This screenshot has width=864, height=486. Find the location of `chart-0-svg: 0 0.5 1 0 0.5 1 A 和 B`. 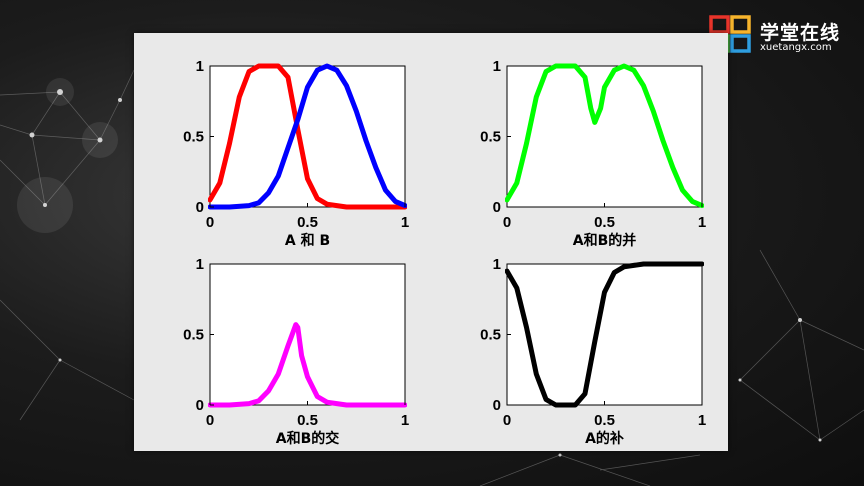

chart-0-svg: 0 0.5 1 0 0.5 1 A 和 B is located at coordinates (296, 153).